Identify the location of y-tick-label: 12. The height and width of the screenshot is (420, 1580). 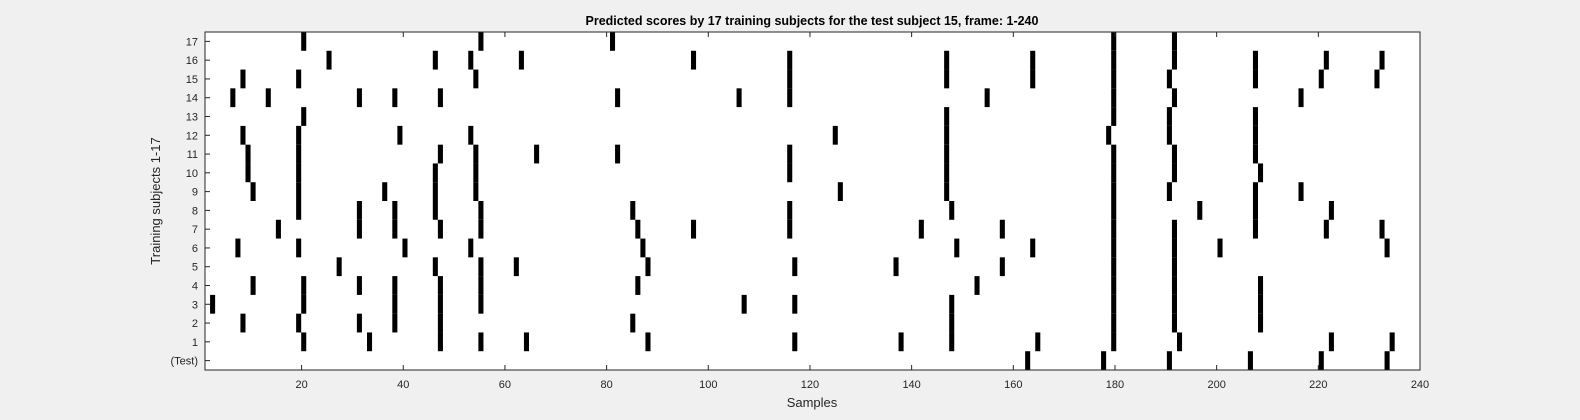
(192, 136).